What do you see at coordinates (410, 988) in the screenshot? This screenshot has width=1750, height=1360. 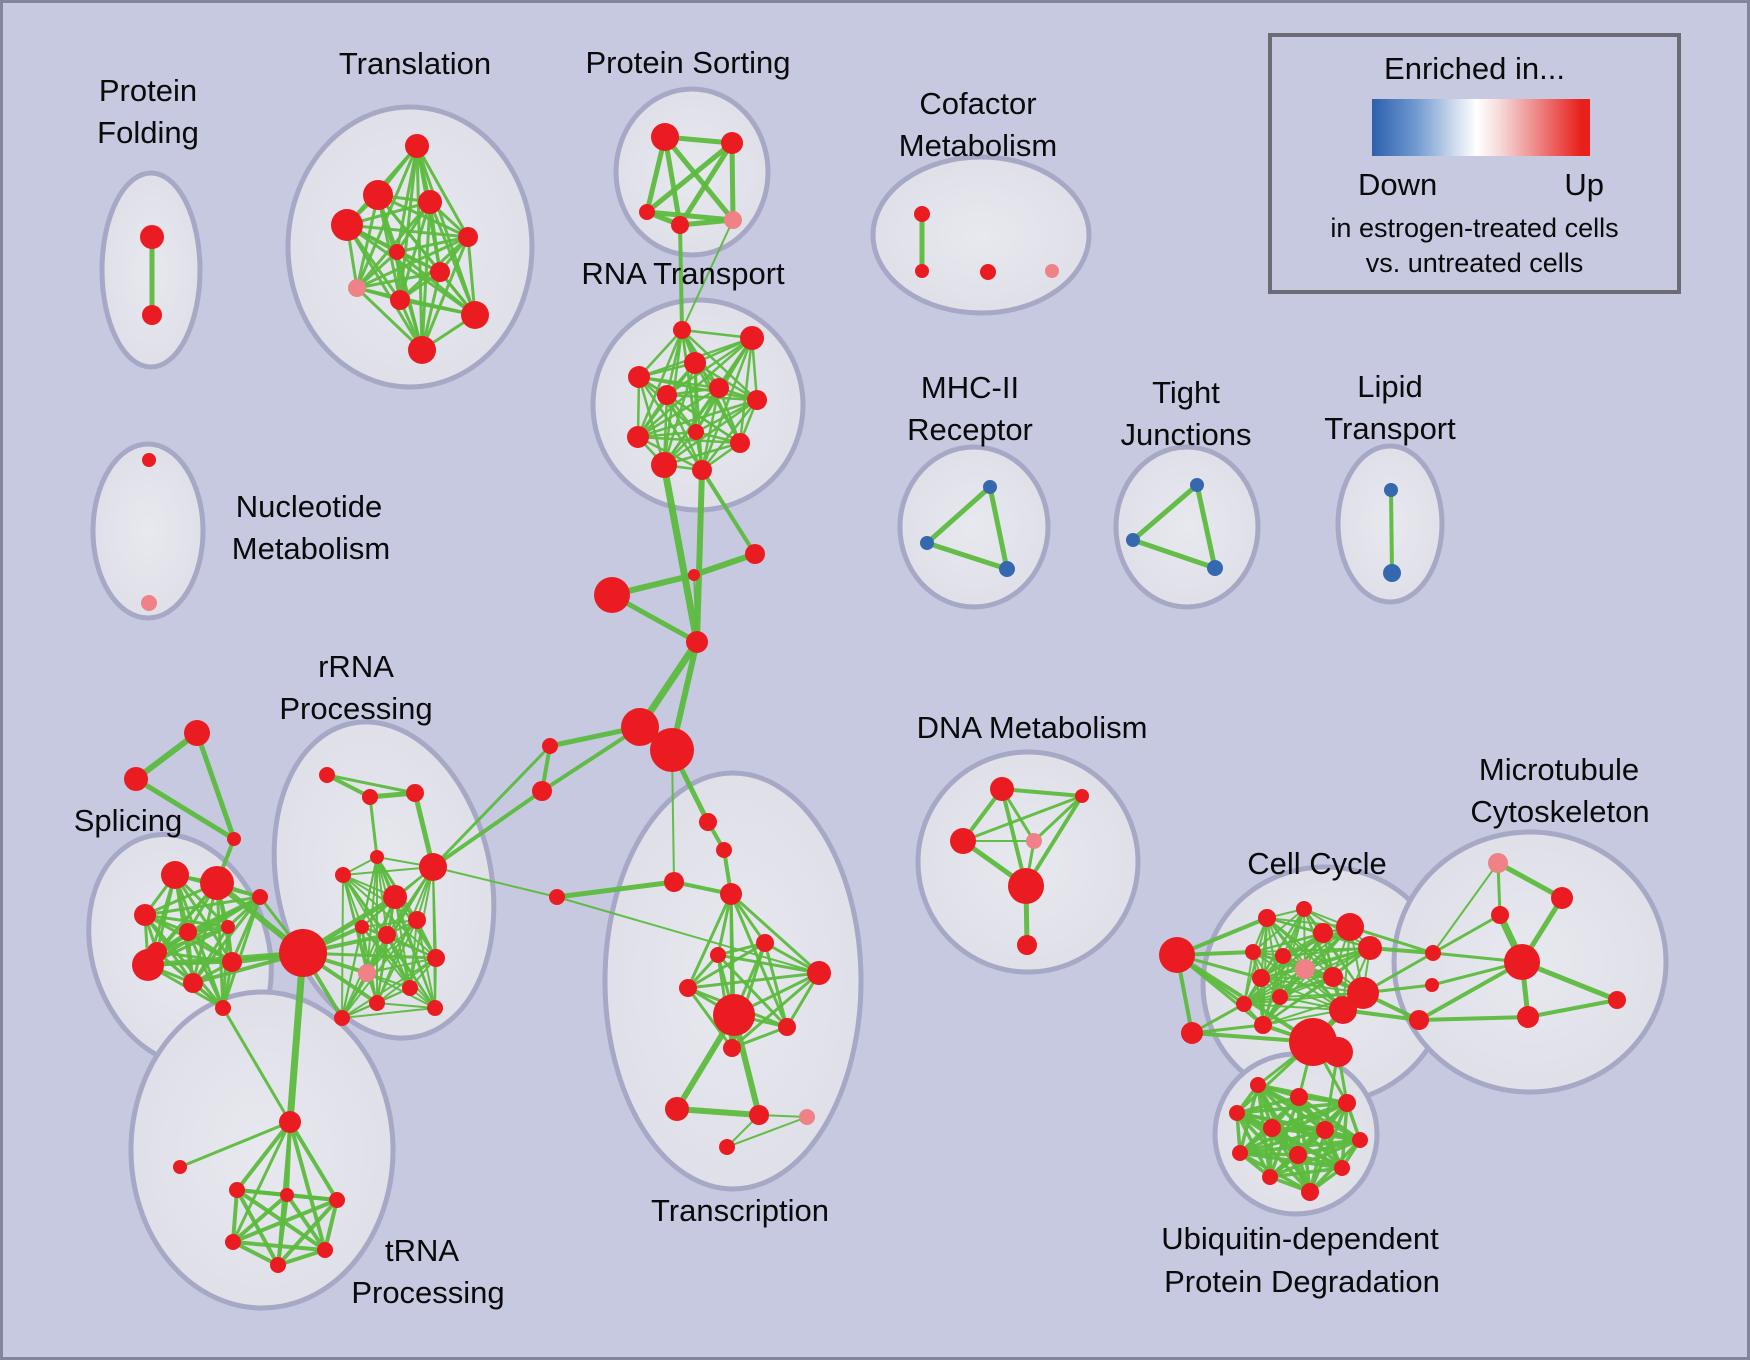 I see `gene-set-node-rr13` at bounding box center [410, 988].